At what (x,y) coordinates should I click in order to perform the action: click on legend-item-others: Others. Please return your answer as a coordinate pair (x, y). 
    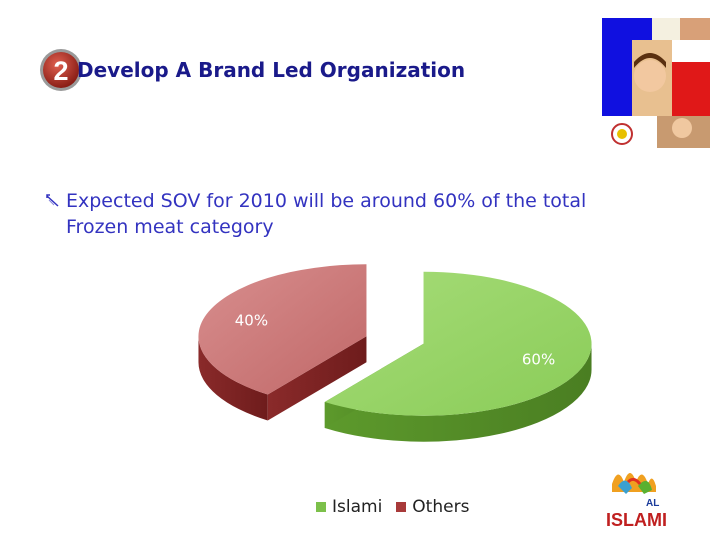
    Looking at the image, I should click on (432, 507).